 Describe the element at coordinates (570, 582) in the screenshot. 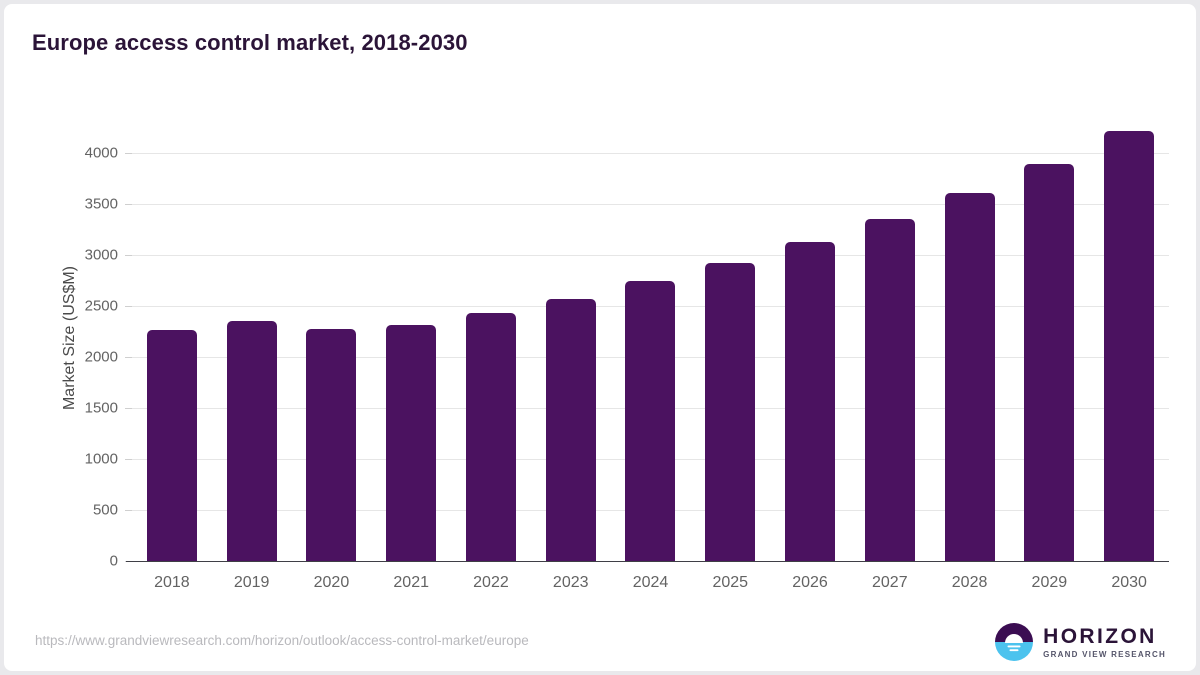

I see `x-tick-label: 2023` at that location.